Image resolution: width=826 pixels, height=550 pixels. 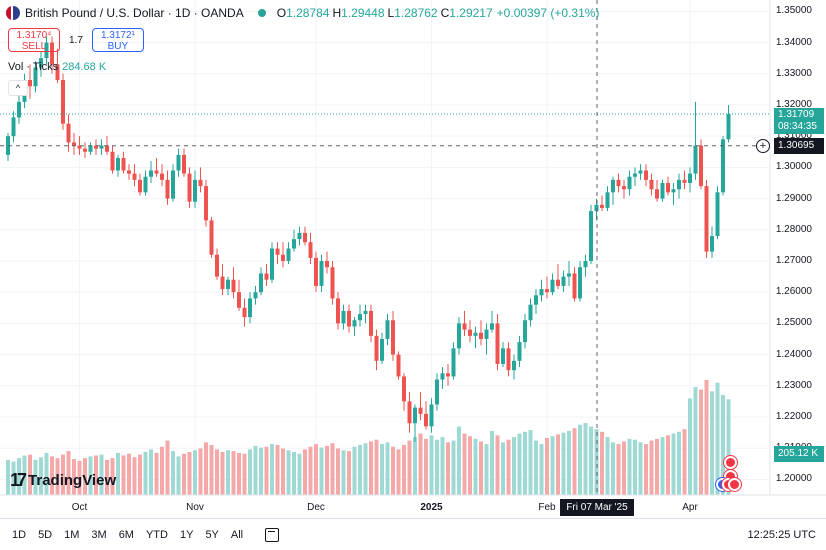 I want to click on buy-price: 1.3172¹, so click(x=117, y=35).